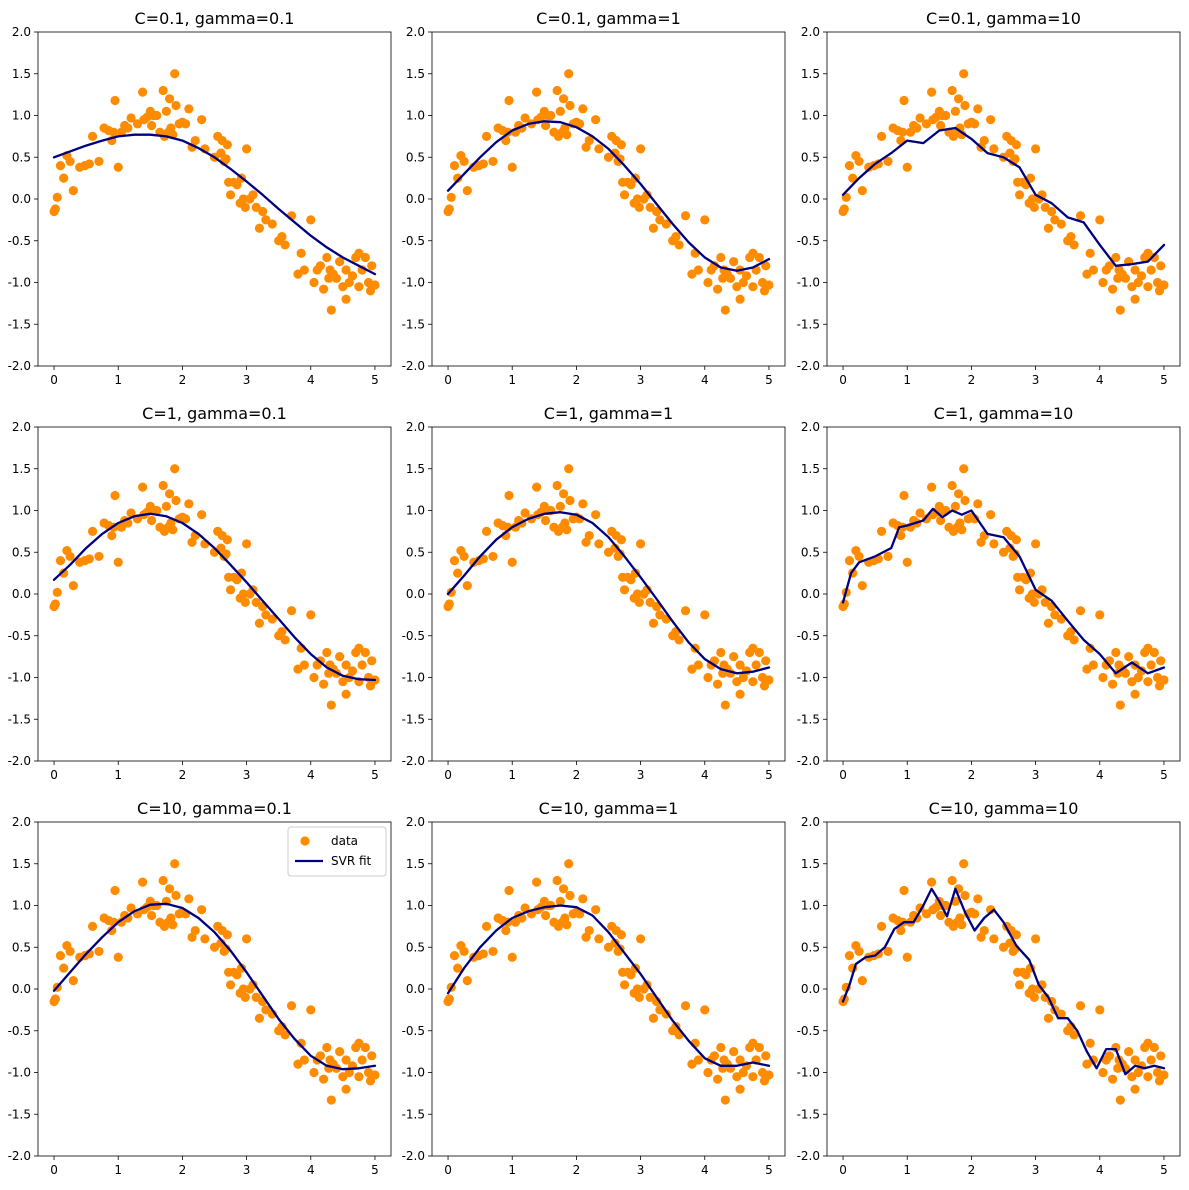  What do you see at coordinates (413, 1114) in the screenshot?
I see `y-tick-label: -1.5` at bounding box center [413, 1114].